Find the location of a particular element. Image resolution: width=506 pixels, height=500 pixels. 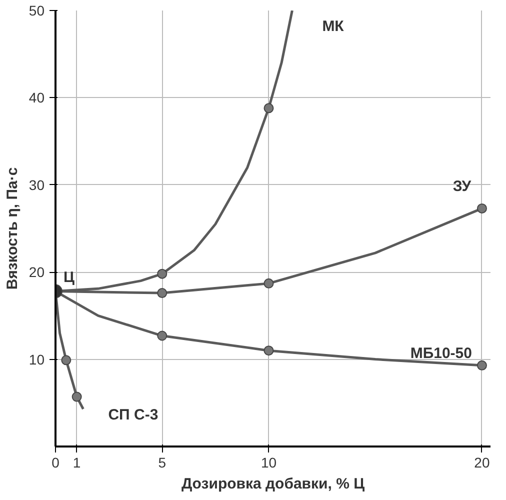

x-axis-title: Дозировка добавки, % Ц is located at coordinates (273, 484).